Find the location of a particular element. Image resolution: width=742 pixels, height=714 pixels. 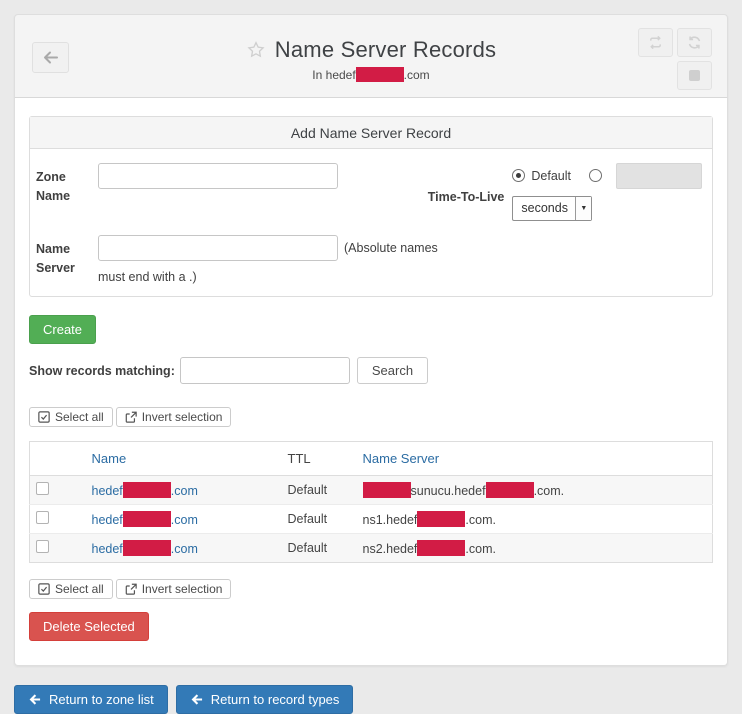

repeat-icon is located at coordinates (655, 42).